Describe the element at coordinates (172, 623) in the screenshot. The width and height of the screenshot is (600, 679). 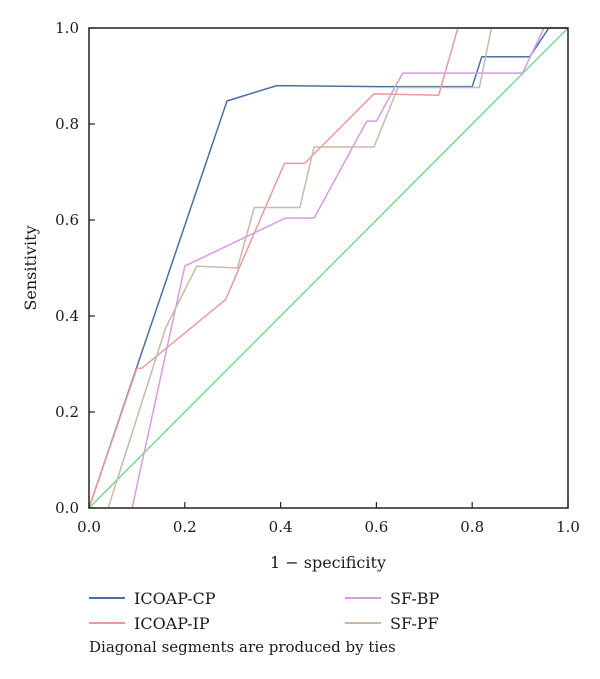
I see `legend-label-icoap-ip: ICOAP-IP` at that location.